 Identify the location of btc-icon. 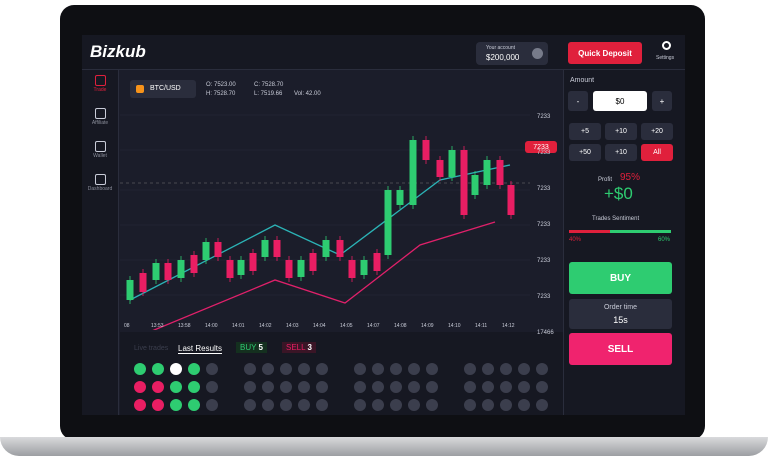
(140, 89).